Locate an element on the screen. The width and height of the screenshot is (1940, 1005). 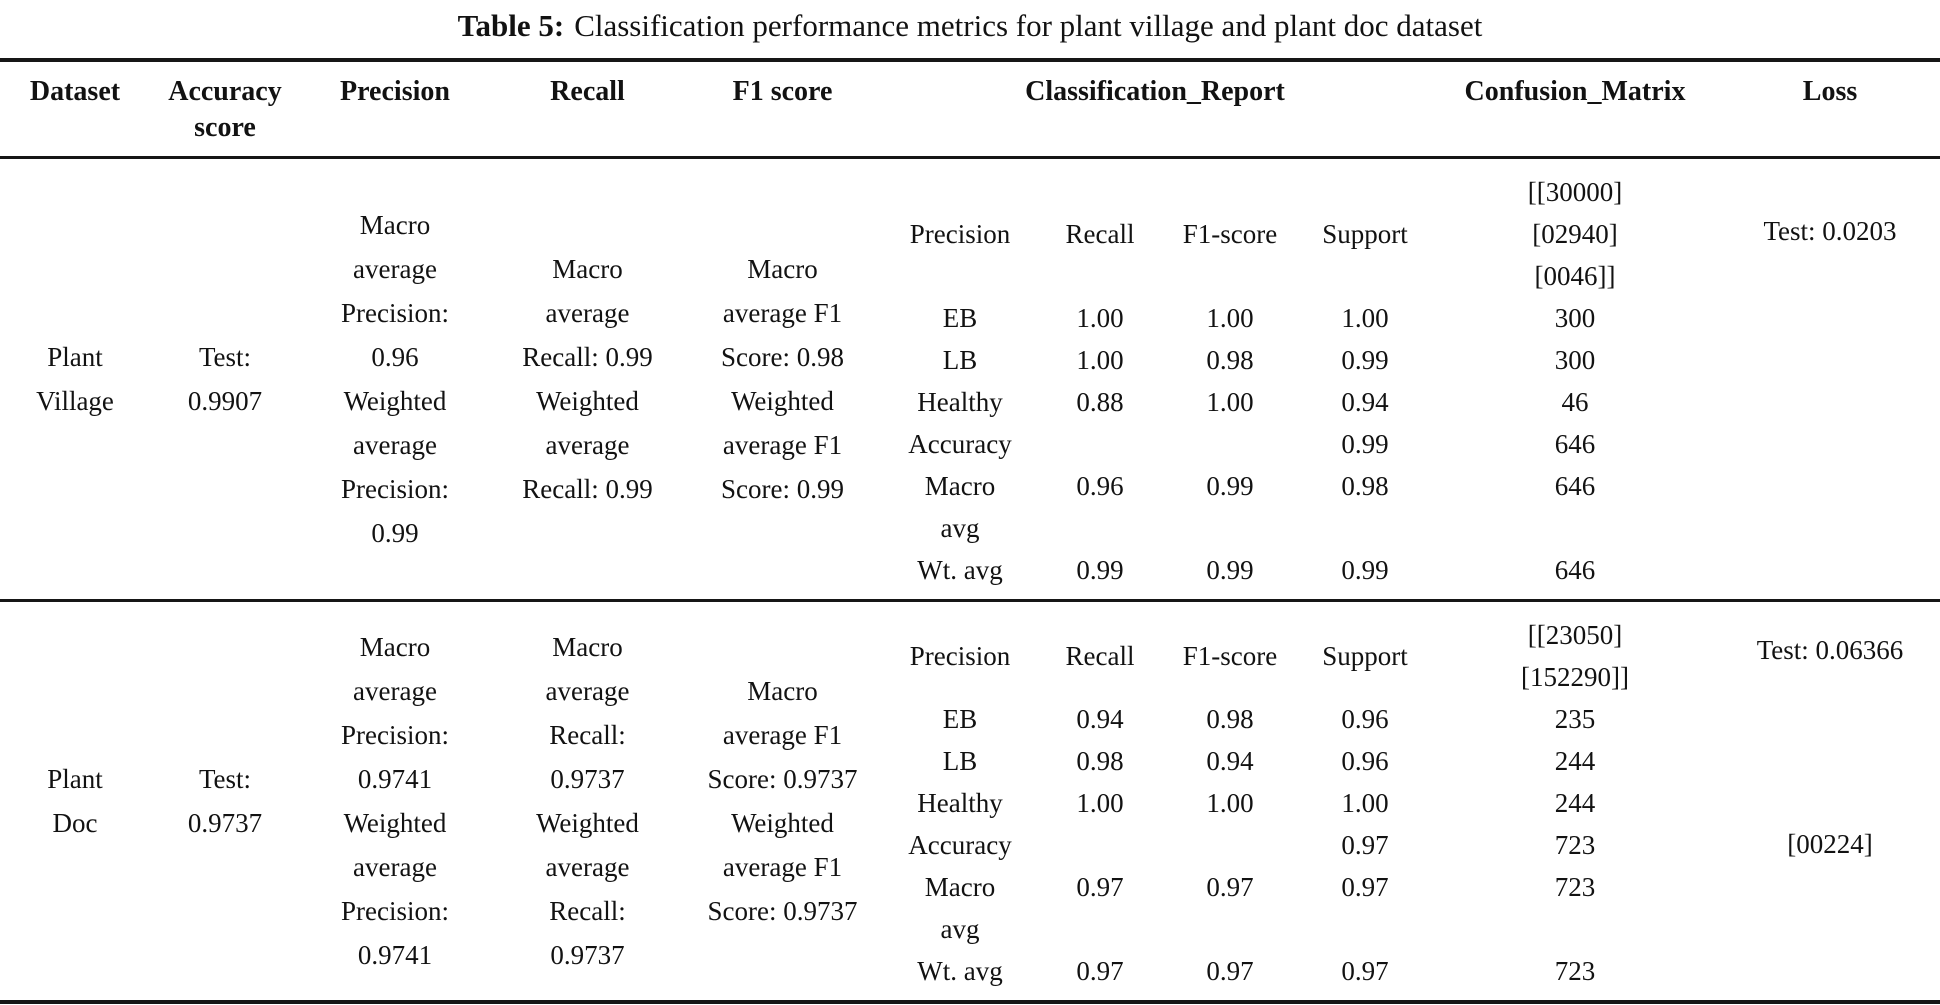
confusion-matrix-values: [[23050] [152290]] is located at coordinates (1575, 656).